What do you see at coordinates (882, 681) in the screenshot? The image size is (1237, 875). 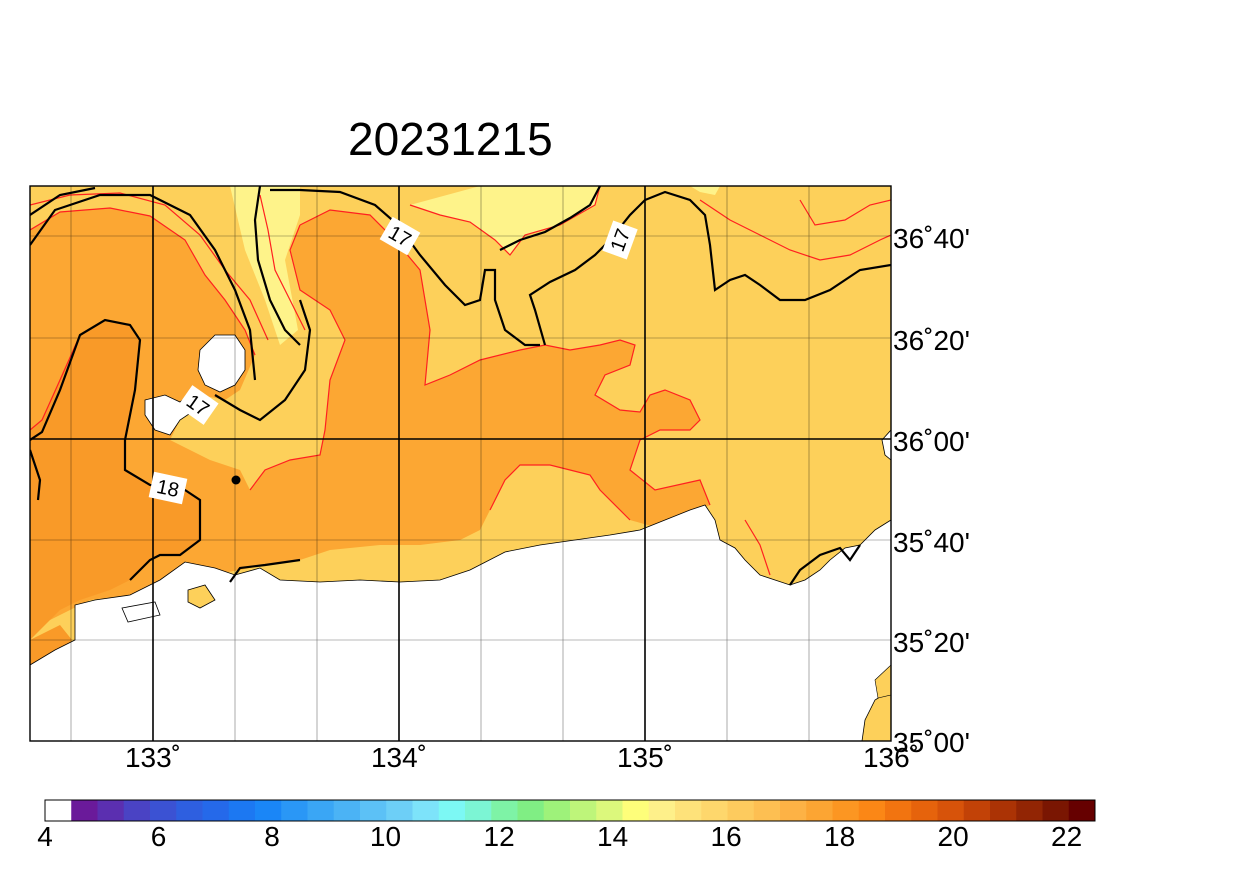 I see `land-east-islet` at bounding box center [882, 681].